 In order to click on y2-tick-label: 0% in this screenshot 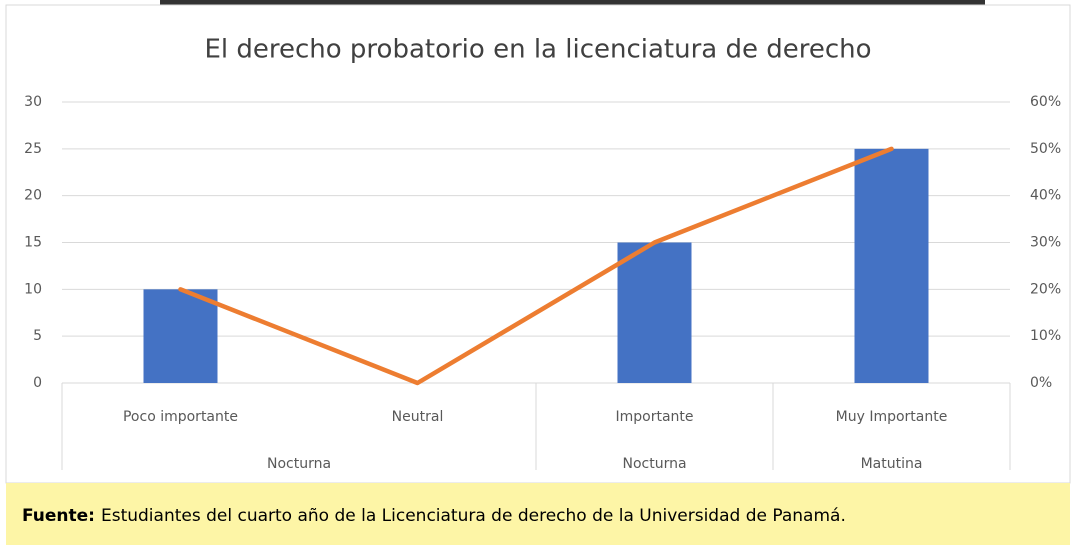, I will do `click(1041, 383)`.